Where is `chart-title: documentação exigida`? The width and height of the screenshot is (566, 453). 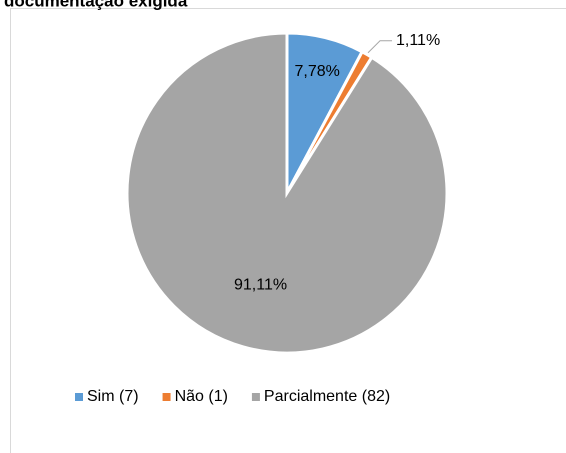
chart-title: documentação exigida is located at coordinates (96, 5).